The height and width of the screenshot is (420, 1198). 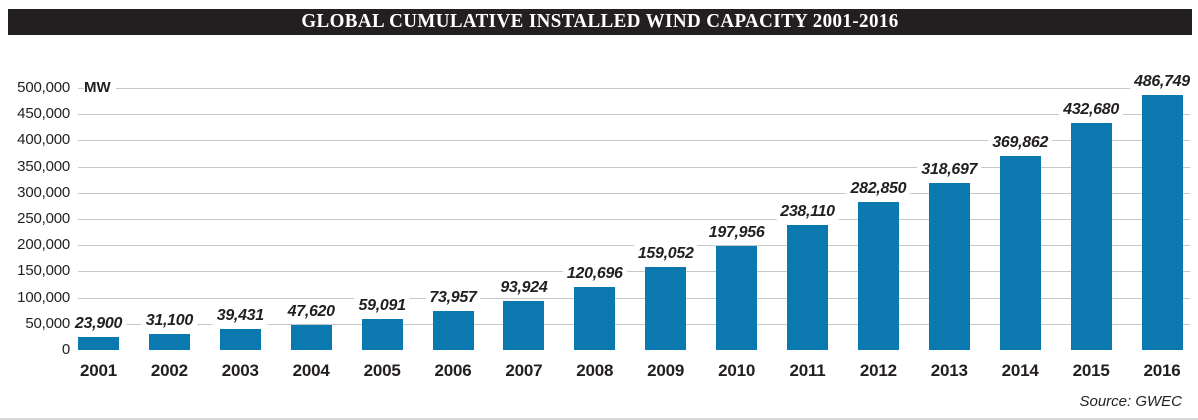 I want to click on x-axis-tick-label: 2013, so click(x=949, y=370).